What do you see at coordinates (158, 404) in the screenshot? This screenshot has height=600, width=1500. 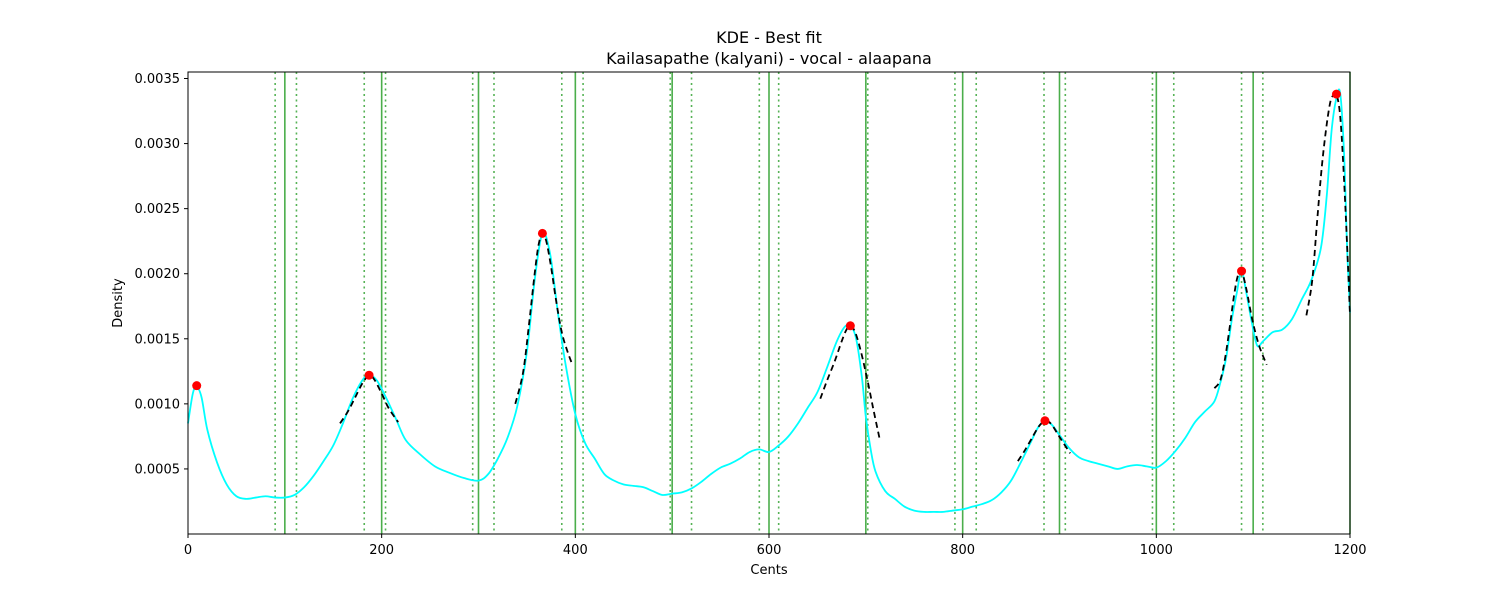 I see `y-tick-label: 0.0010` at bounding box center [158, 404].